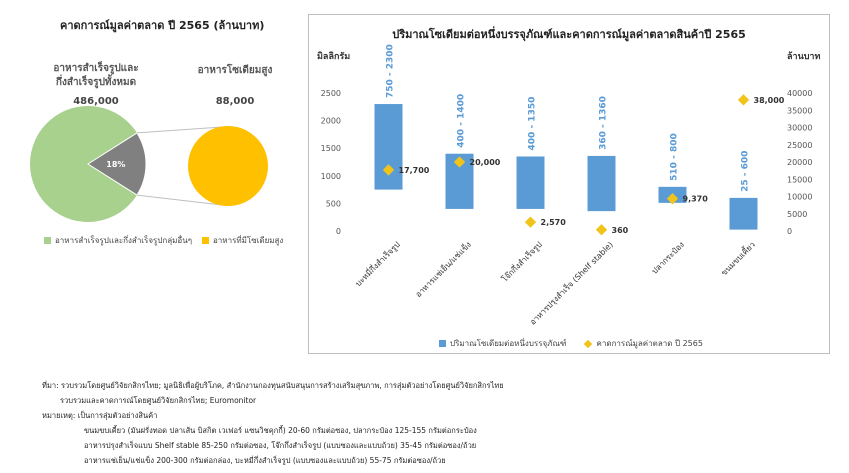  I want to click on left-chart-title: คาดการณ์มูลค่าตลาด ปี 2565 (ล้านบาท), so click(162, 25).